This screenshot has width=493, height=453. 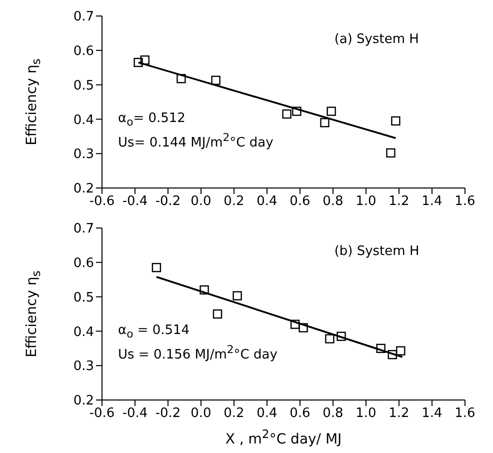 I want to click on x-axis-title: X , m$^{2}$°C day/ MJ, so click(x=283, y=437).